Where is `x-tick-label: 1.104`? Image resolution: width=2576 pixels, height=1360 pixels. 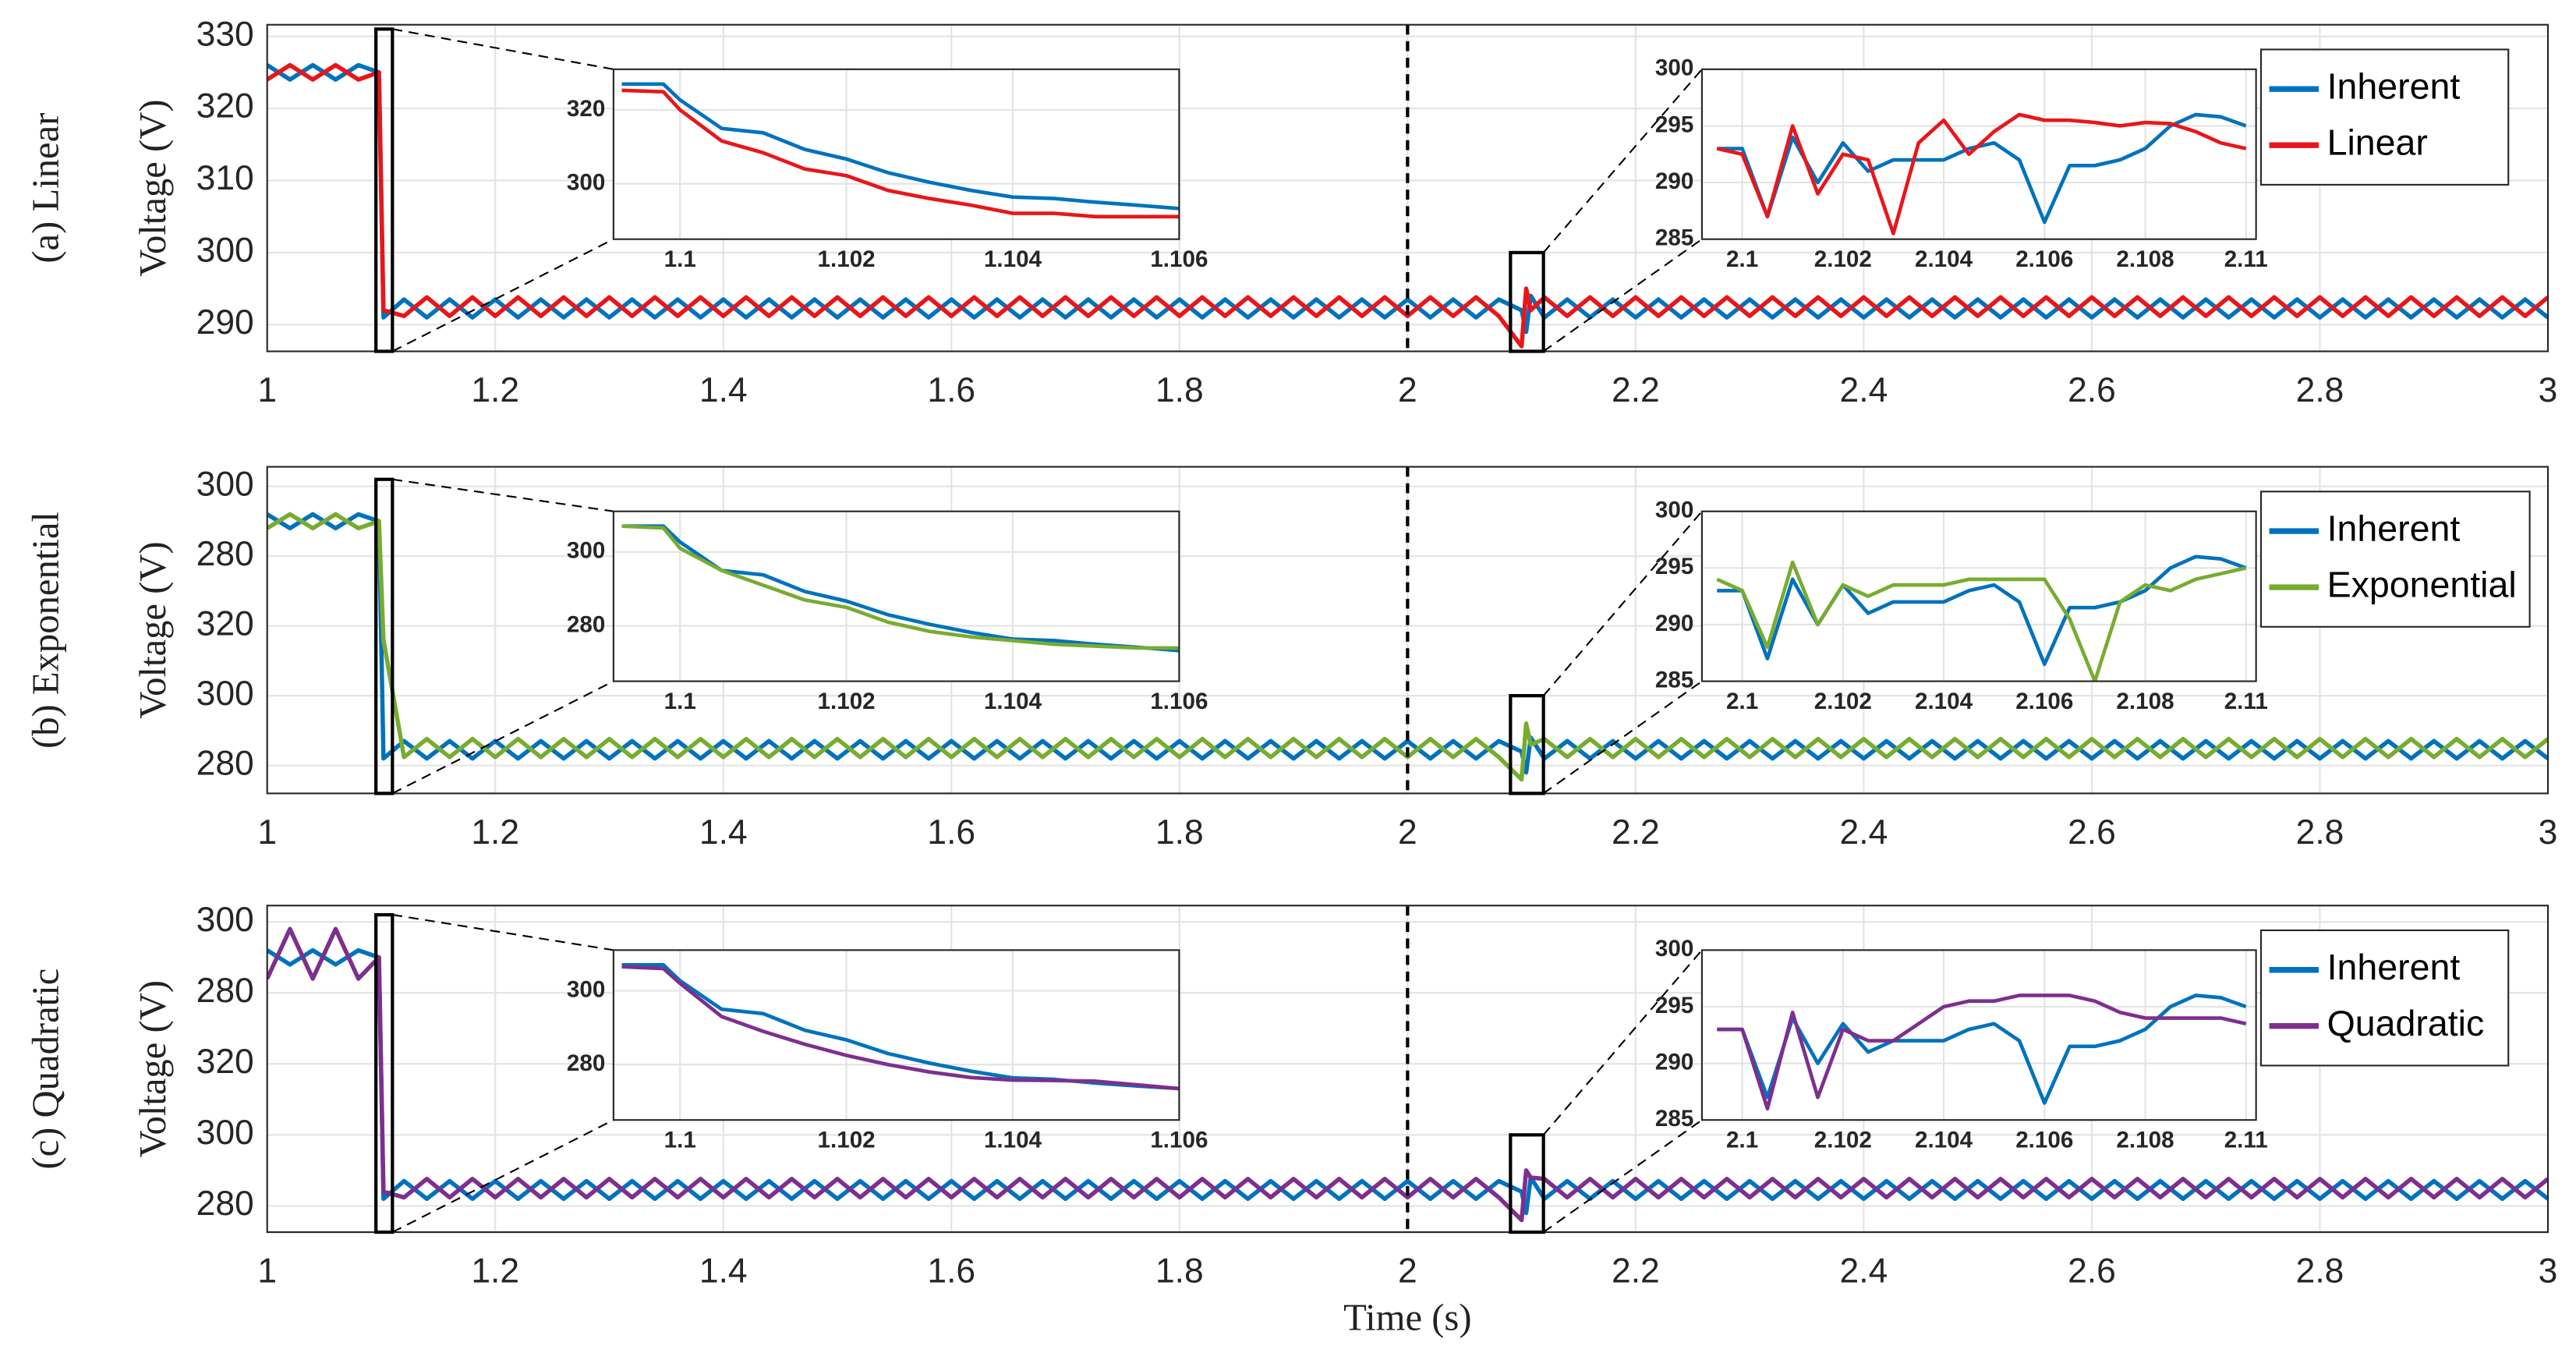 x-tick-label: 1.104 is located at coordinates (1013, 701).